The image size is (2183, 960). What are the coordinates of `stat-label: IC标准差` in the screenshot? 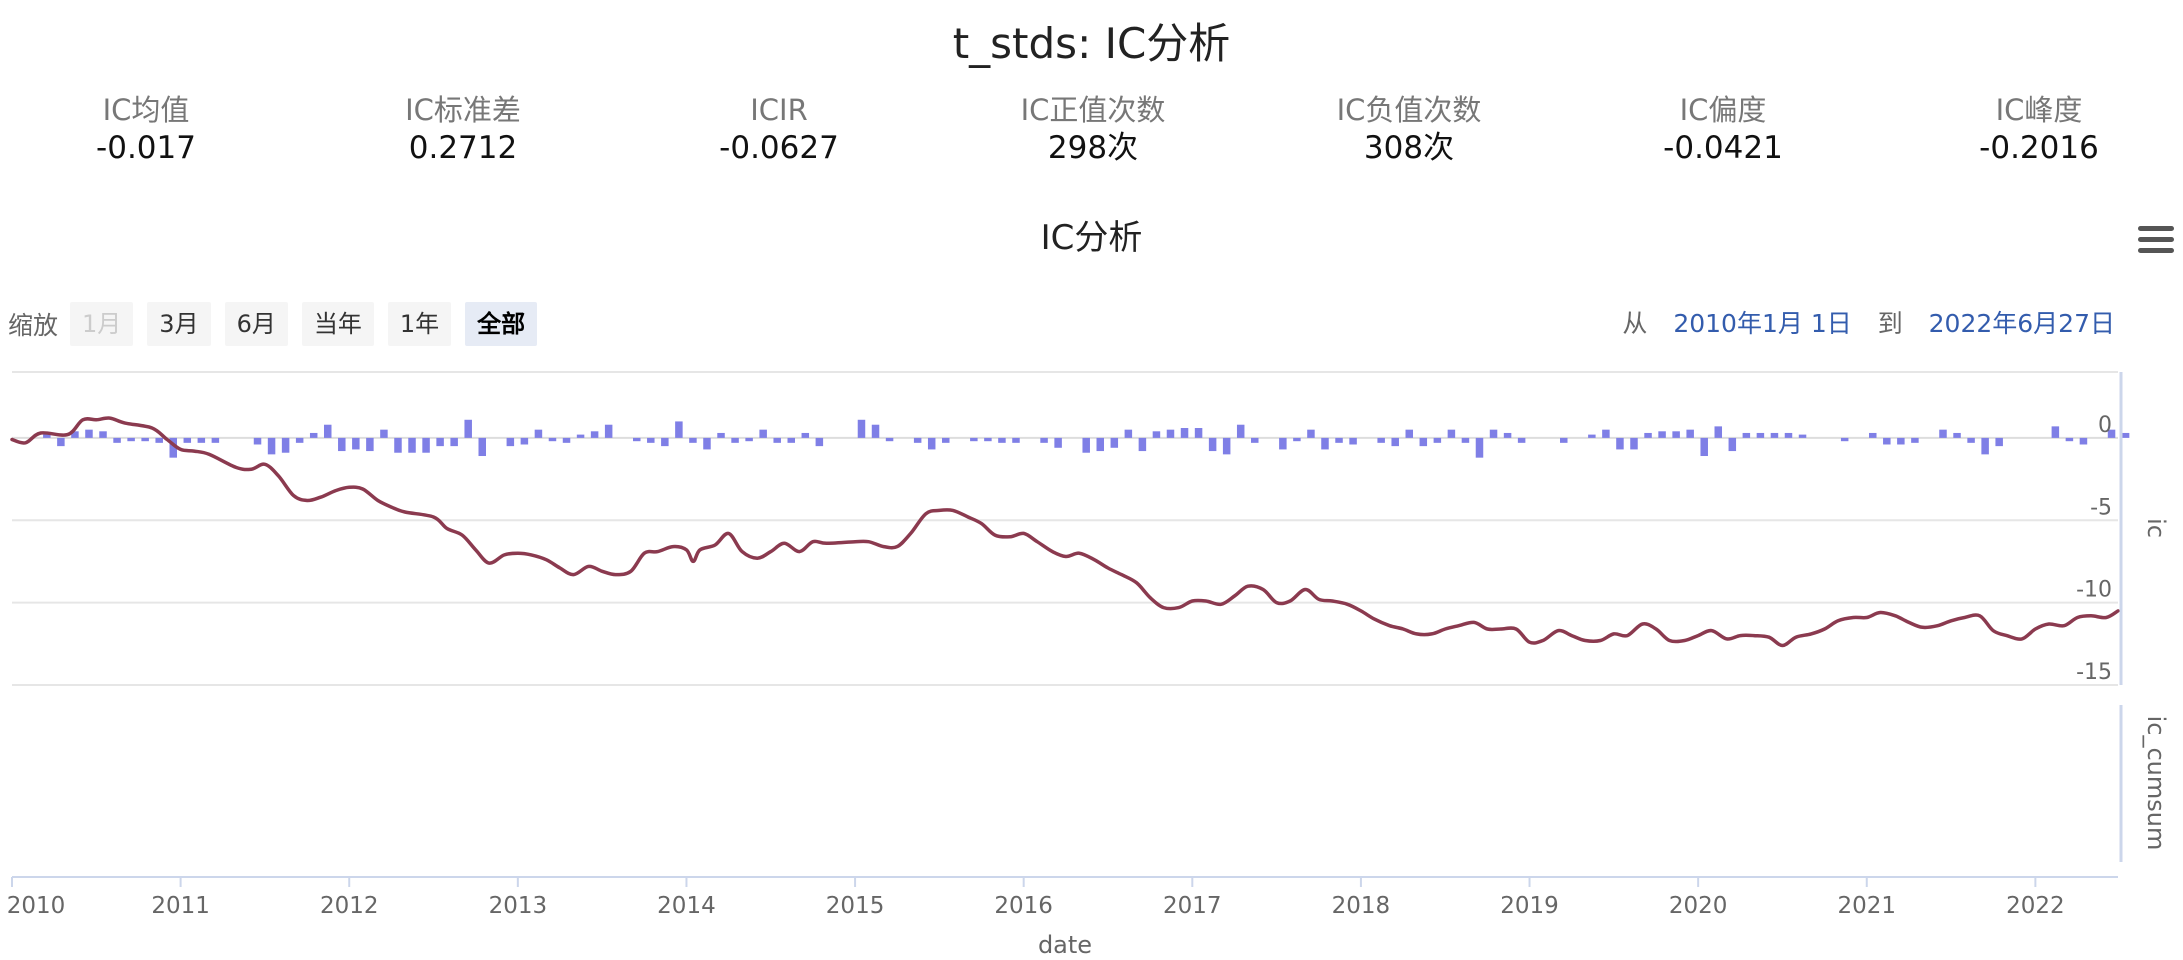 It's located at (463, 110).